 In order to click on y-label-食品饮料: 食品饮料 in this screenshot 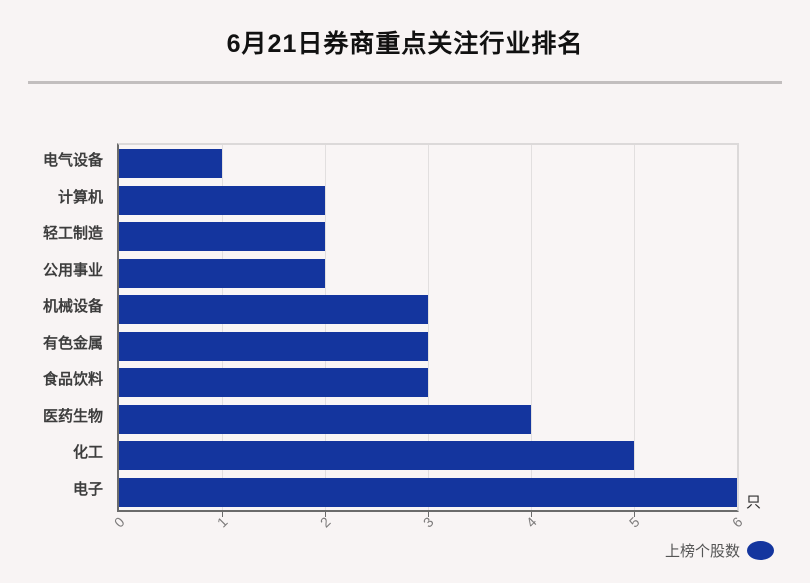, I will do `click(72, 379)`.